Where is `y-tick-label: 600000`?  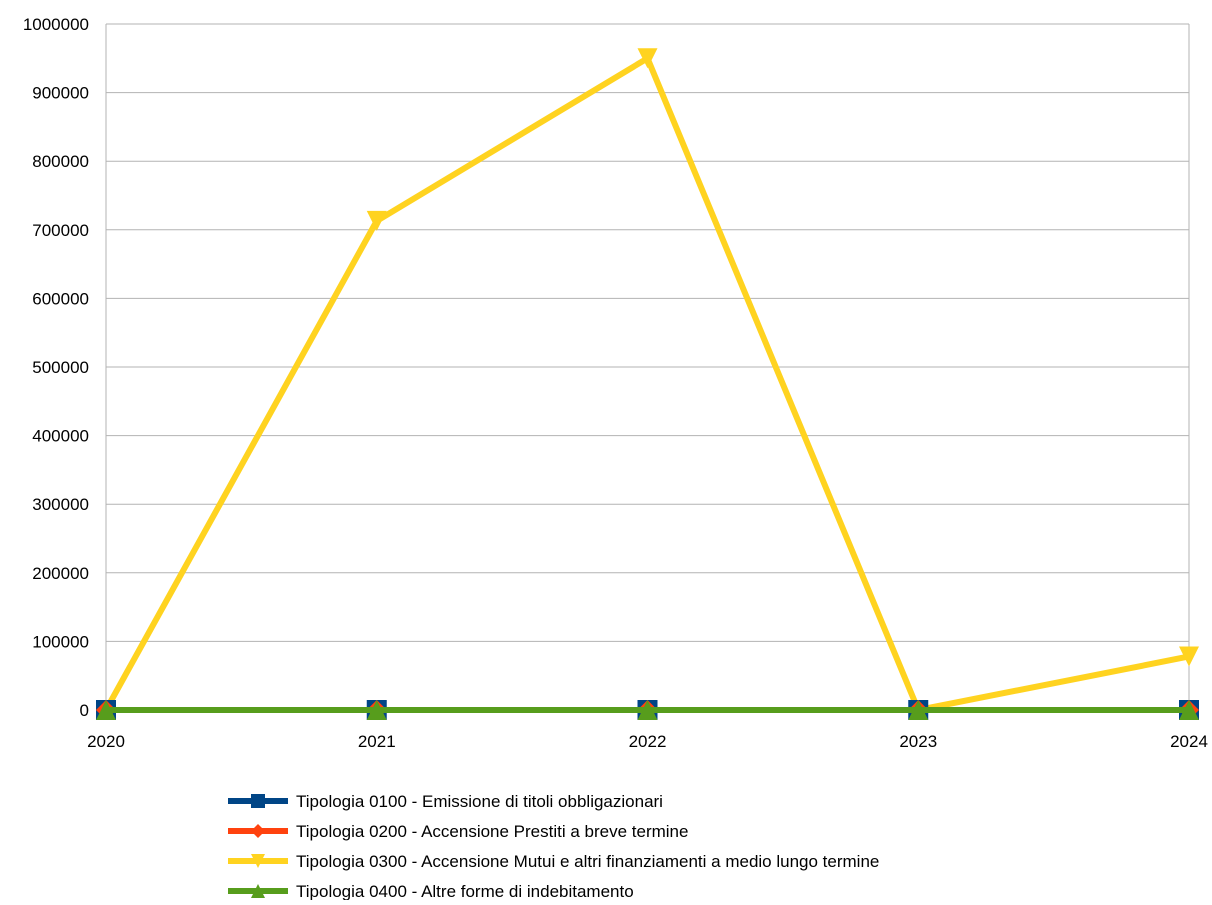 y-tick-label: 600000 is located at coordinates (60, 298).